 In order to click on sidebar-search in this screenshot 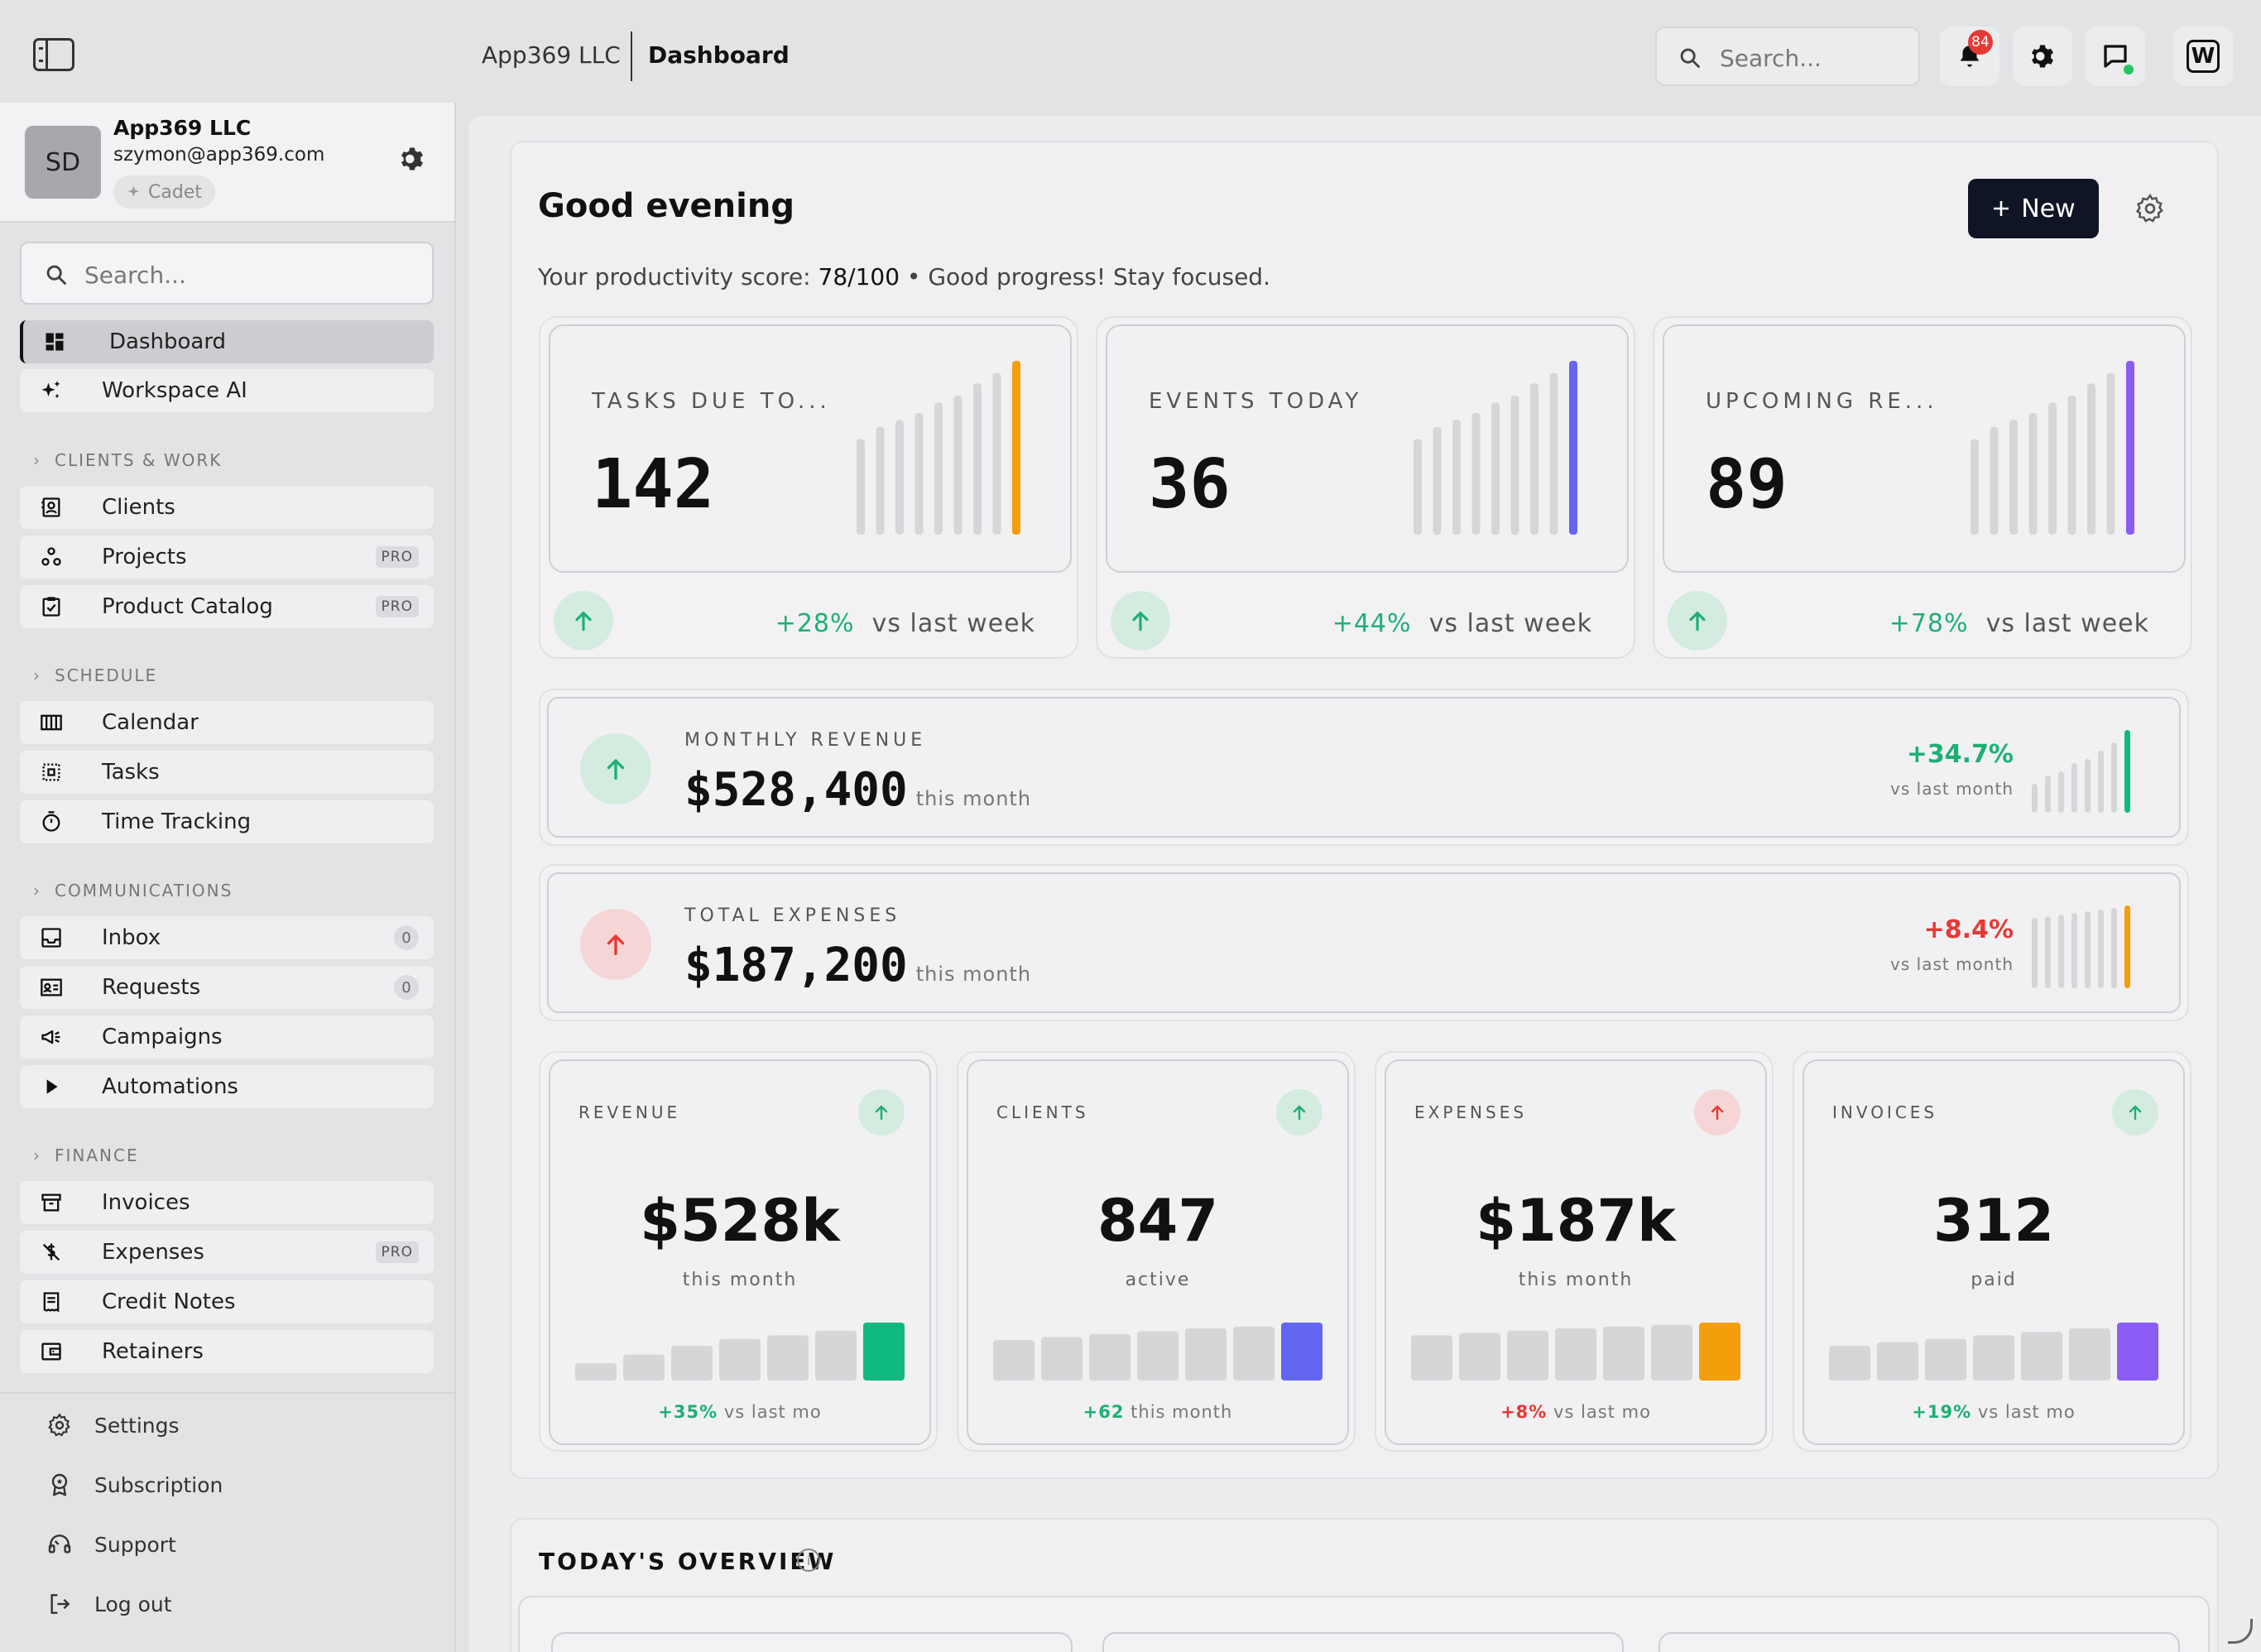, I will do `click(227, 273)`.